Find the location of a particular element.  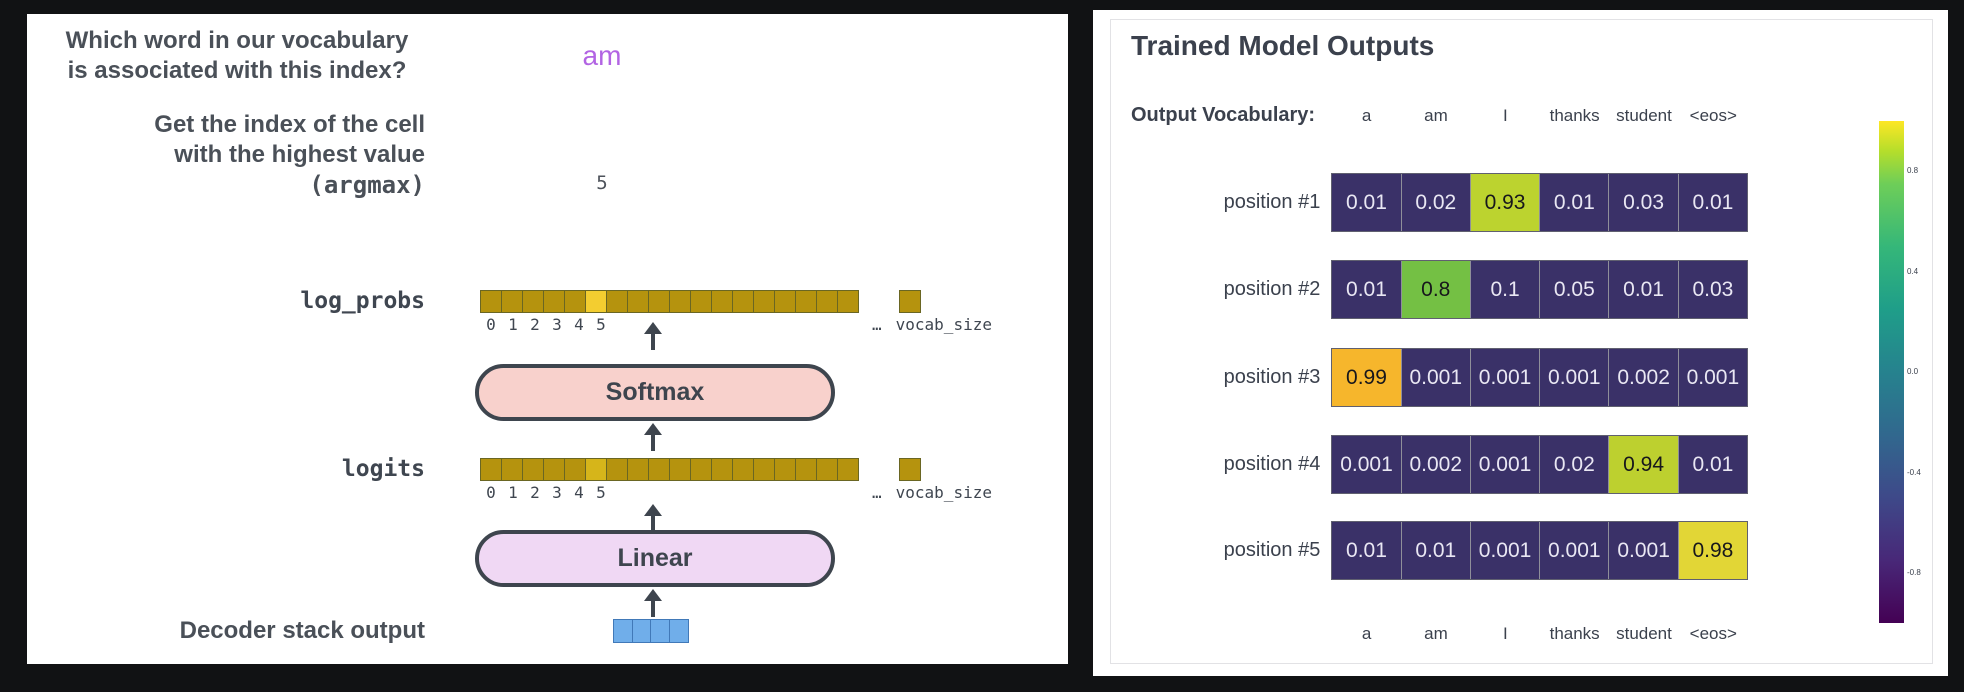

output-vocabulary-caption: Output Vocabulary: is located at coordinates (1223, 115).